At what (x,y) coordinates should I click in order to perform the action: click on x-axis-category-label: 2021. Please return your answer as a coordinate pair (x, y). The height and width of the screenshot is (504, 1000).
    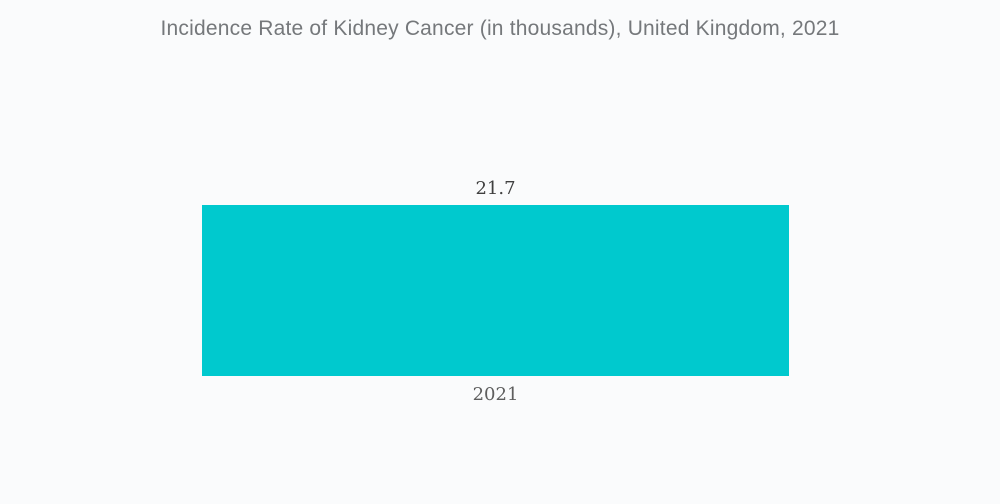
    Looking at the image, I should click on (495, 394).